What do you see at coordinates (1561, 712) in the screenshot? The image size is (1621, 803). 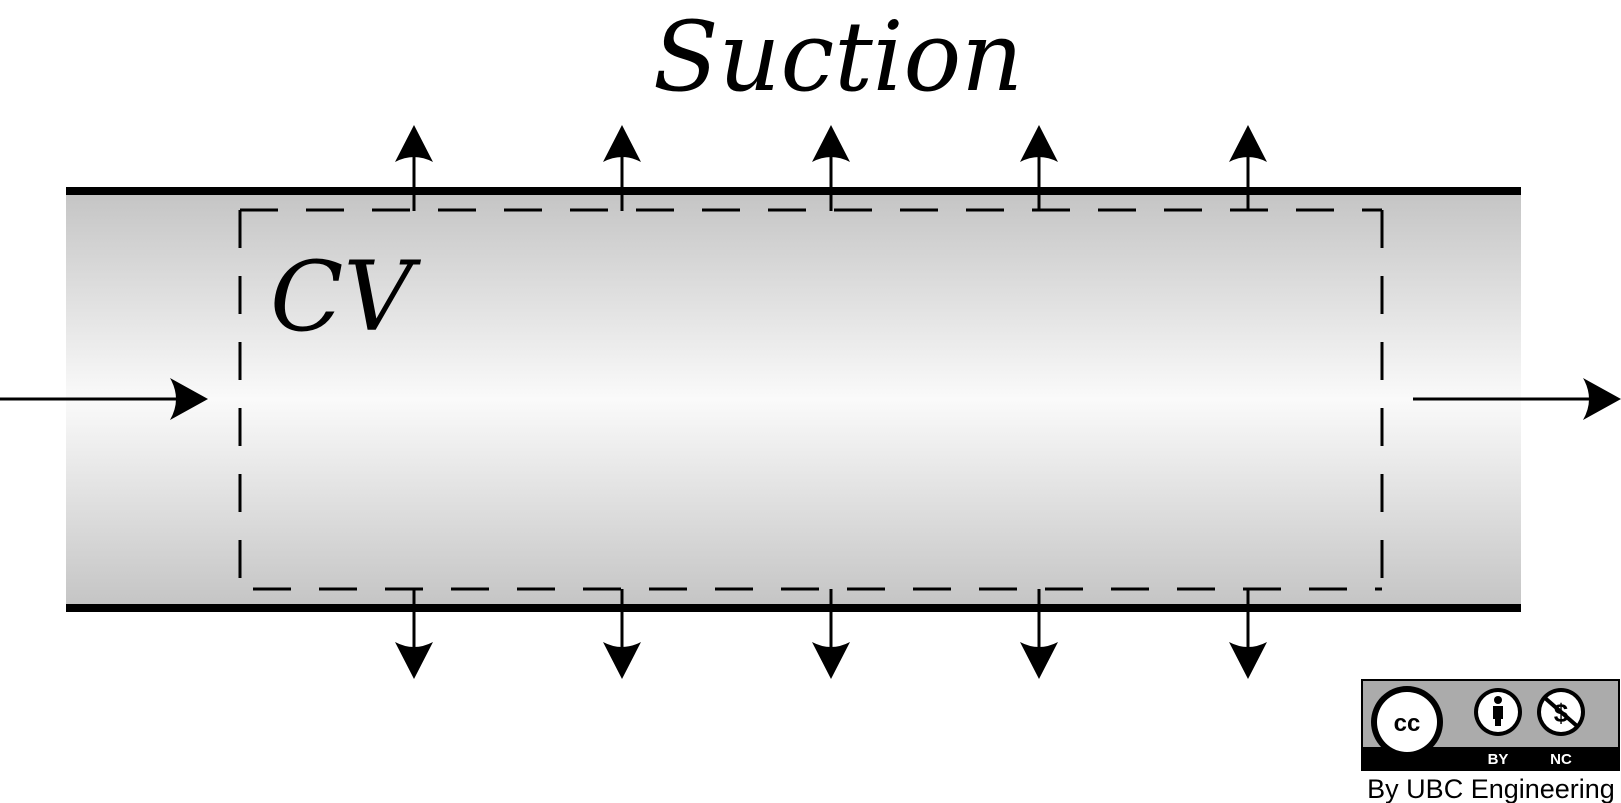 I see `non-commercial-icon: $` at bounding box center [1561, 712].